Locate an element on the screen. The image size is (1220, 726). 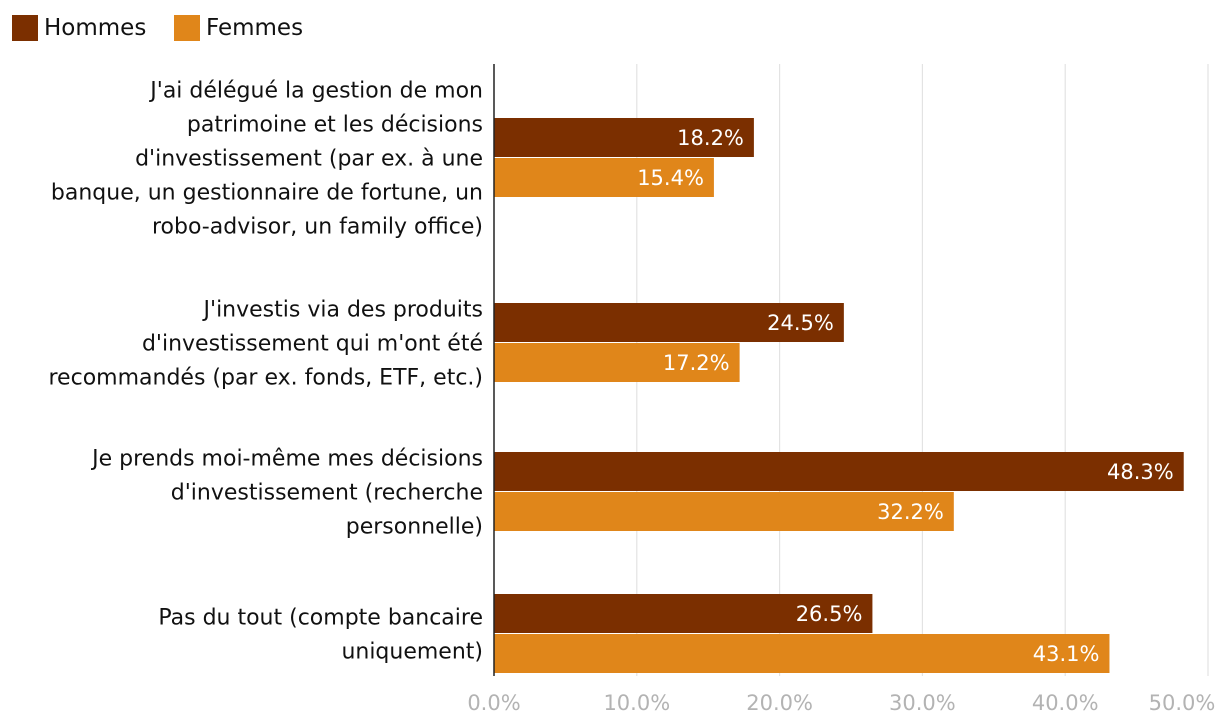
category-label-2-line-1: d'investissement (recherche is located at coordinates (327, 493).